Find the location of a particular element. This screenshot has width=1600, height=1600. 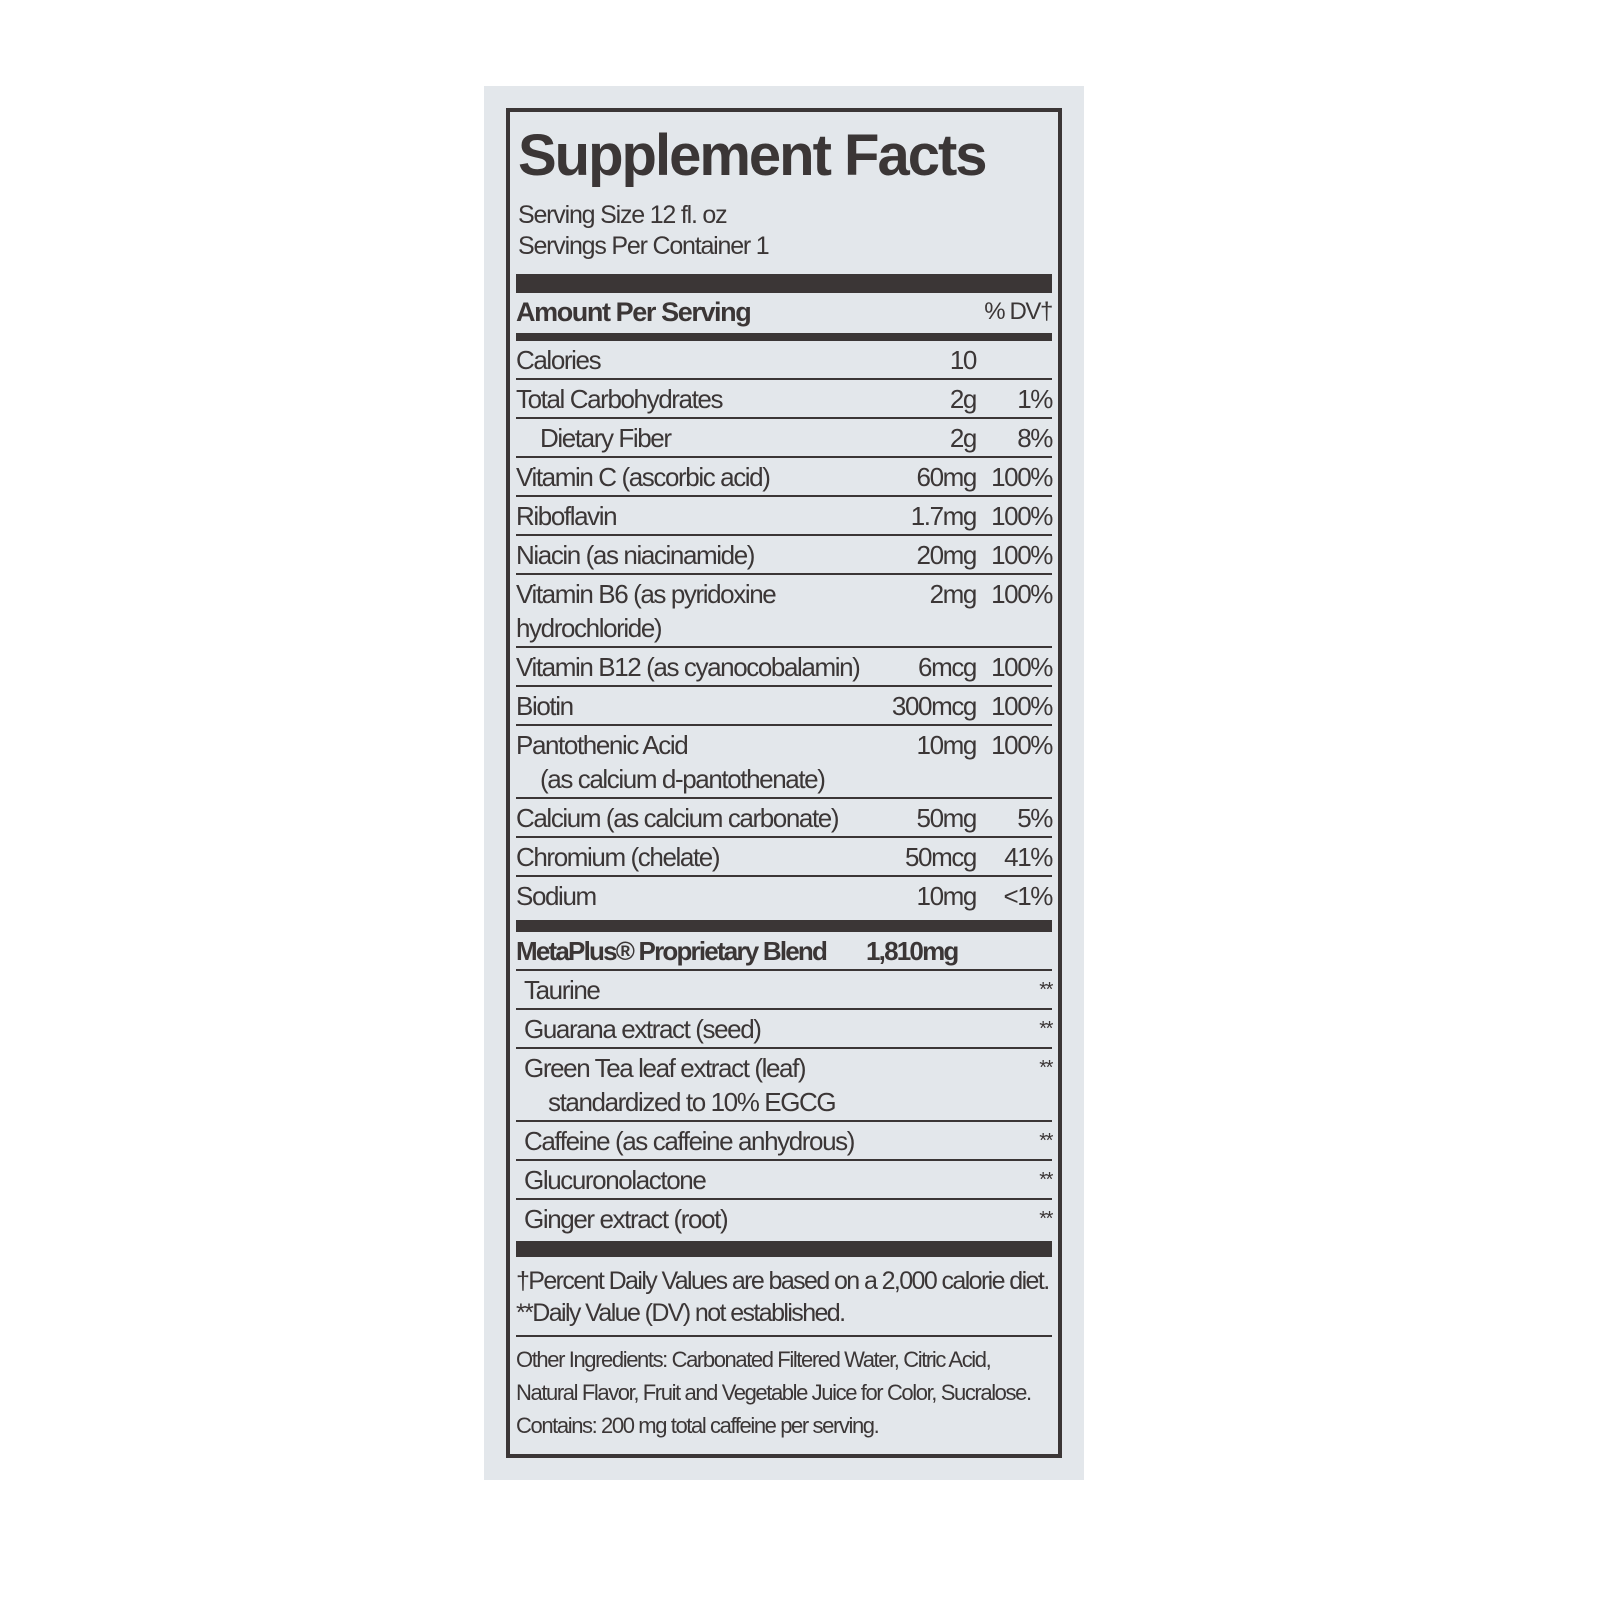

nutrient-dv: 41% is located at coordinates (1028, 857).